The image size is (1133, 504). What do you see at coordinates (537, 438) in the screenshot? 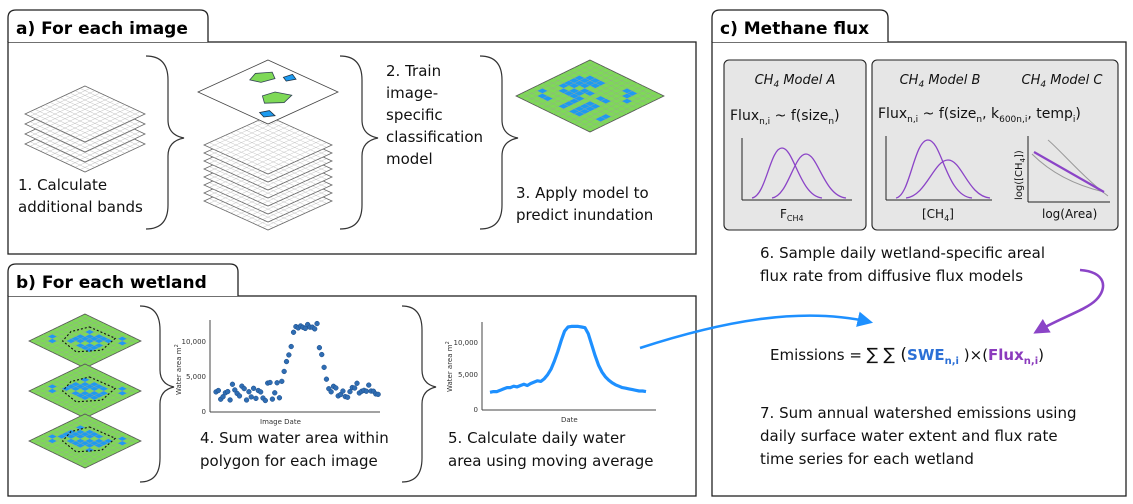
I see `step5-line1: 5. Calculate daily water` at bounding box center [537, 438].